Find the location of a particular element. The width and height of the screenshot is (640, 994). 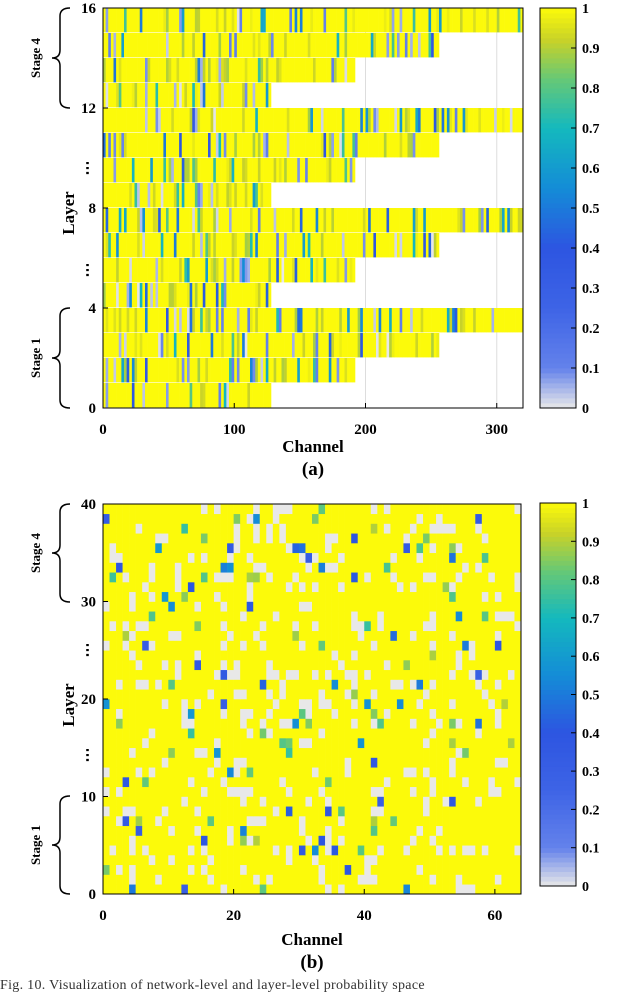

colorbar-swatch is located at coordinates (558, 316).